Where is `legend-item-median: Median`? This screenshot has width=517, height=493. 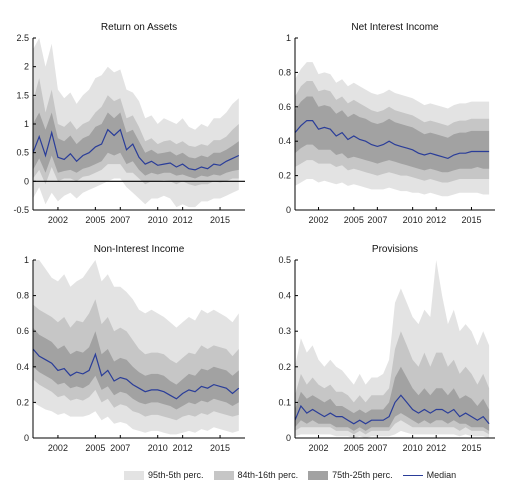
legend-item-median: Median is located at coordinates (429, 475).